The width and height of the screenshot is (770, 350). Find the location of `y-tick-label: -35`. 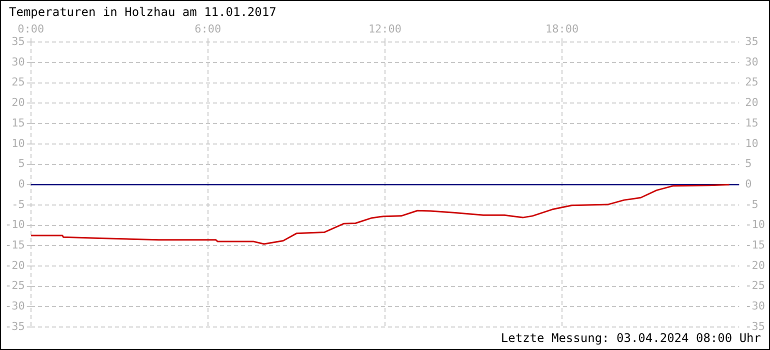

y-tick-label: -35 is located at coordinates (14, 326).